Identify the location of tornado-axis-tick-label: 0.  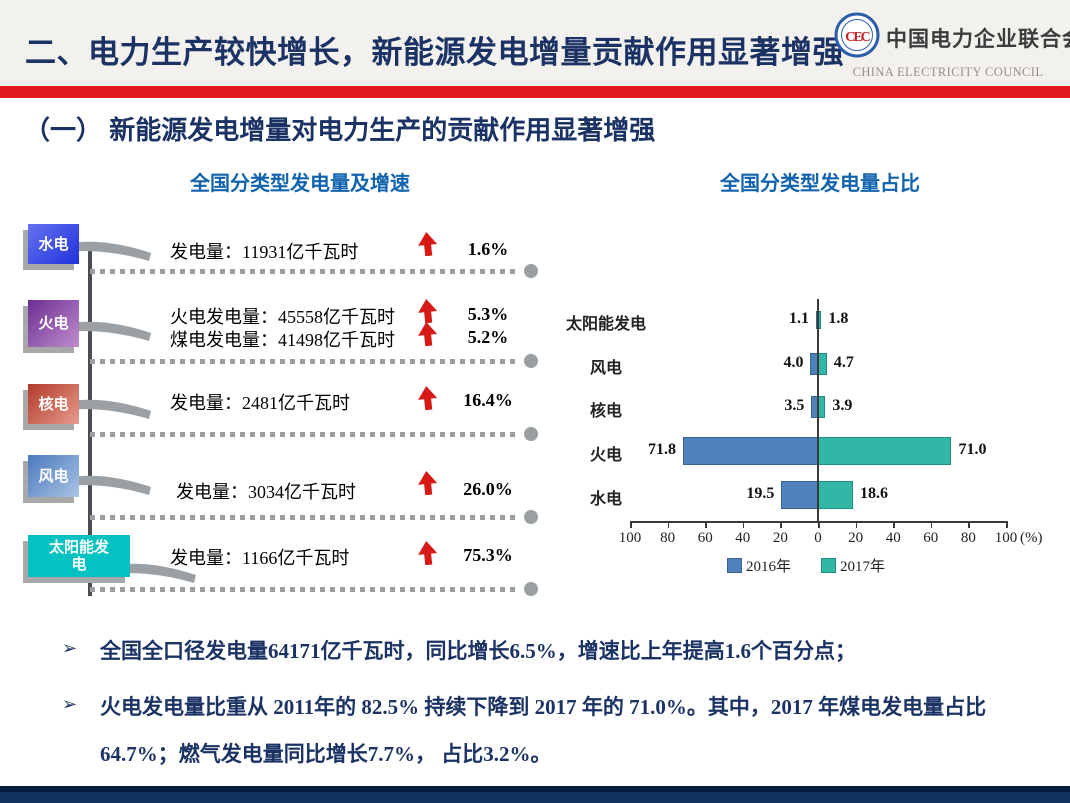
(818, 538).